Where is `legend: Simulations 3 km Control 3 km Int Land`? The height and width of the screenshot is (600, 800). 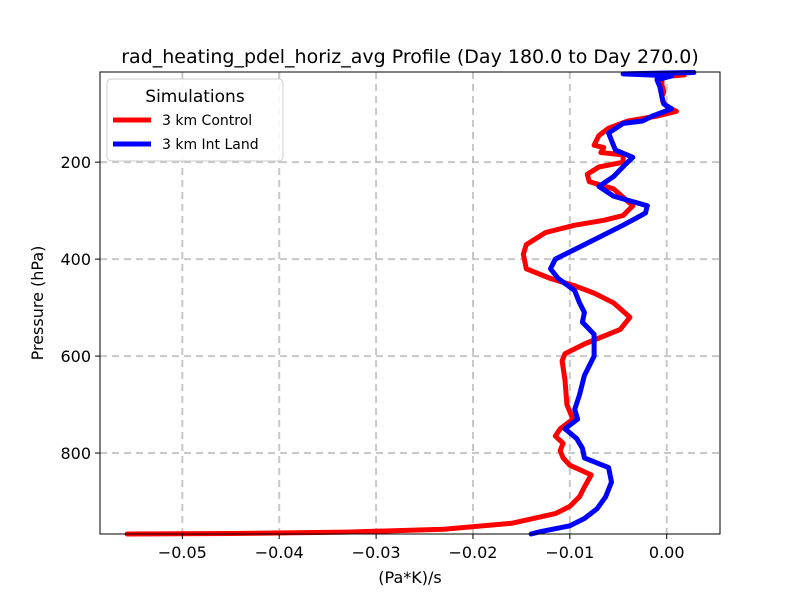
legend: Simulations 3 km Control 3 km Int Land is located at coordinates (195, 120).